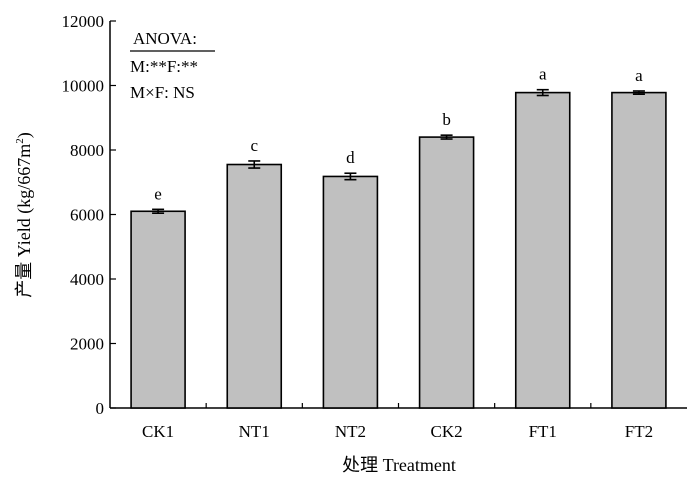 This screenshot has height=487, width=700. What do you see at coordinates (164, 66) in the screenshot?
I see `anova-main-effects: M:**F:**` at bounding box center [164, 66].